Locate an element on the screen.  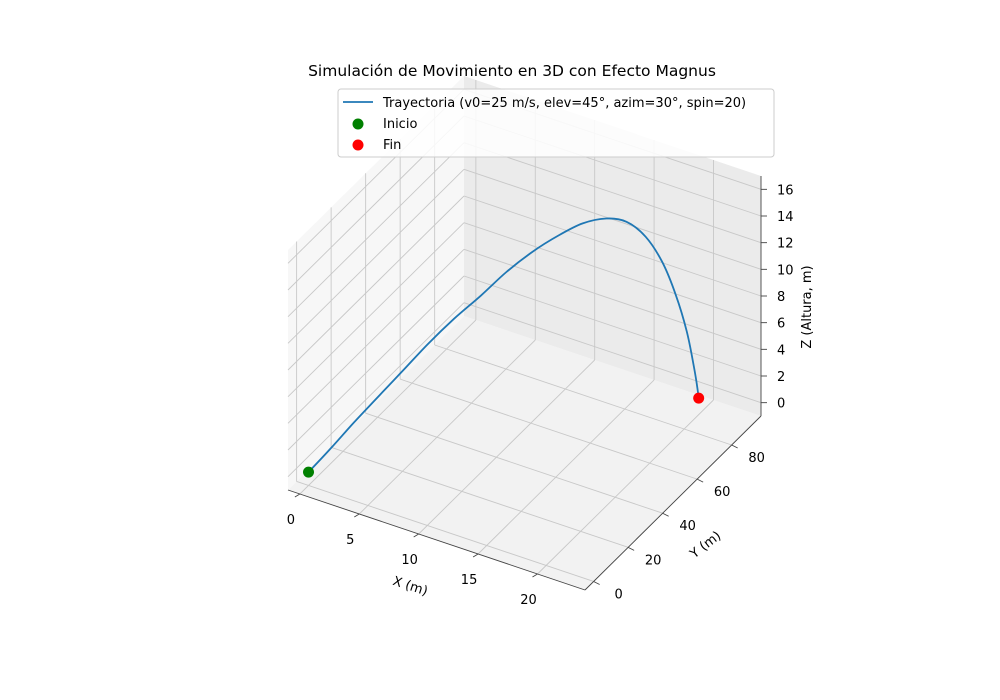
z-axis-label: Z (Altura, m) is located at coordinates (807, 306).